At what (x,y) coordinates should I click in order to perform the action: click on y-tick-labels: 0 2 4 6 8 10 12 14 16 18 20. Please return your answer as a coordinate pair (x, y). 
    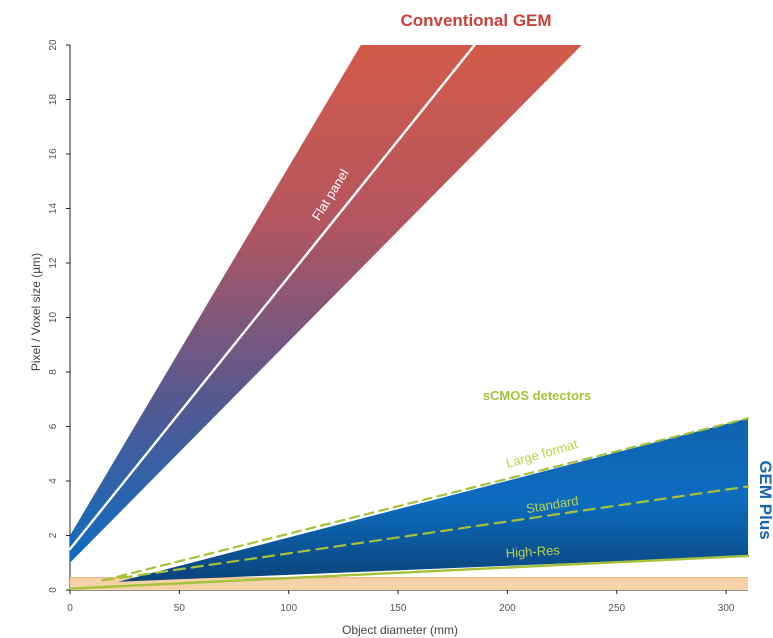
    Looking at the image, I should click on (59, 316).